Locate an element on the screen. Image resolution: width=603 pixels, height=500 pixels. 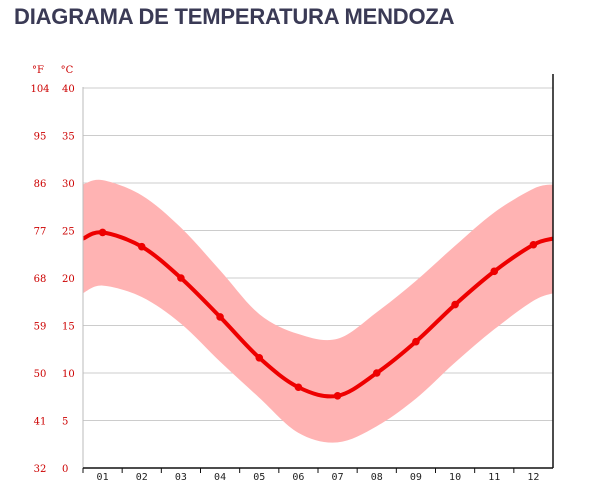
y-tick-c-20: 20 is located at coordinates (68, 279).